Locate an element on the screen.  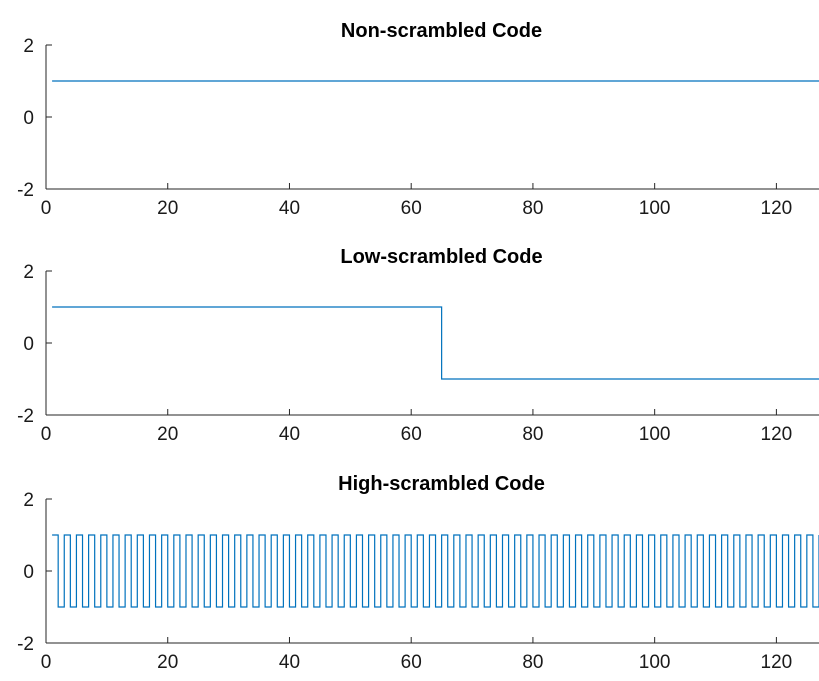
chart-title: Non-scrambled Code is located at coordinates (441, 31).